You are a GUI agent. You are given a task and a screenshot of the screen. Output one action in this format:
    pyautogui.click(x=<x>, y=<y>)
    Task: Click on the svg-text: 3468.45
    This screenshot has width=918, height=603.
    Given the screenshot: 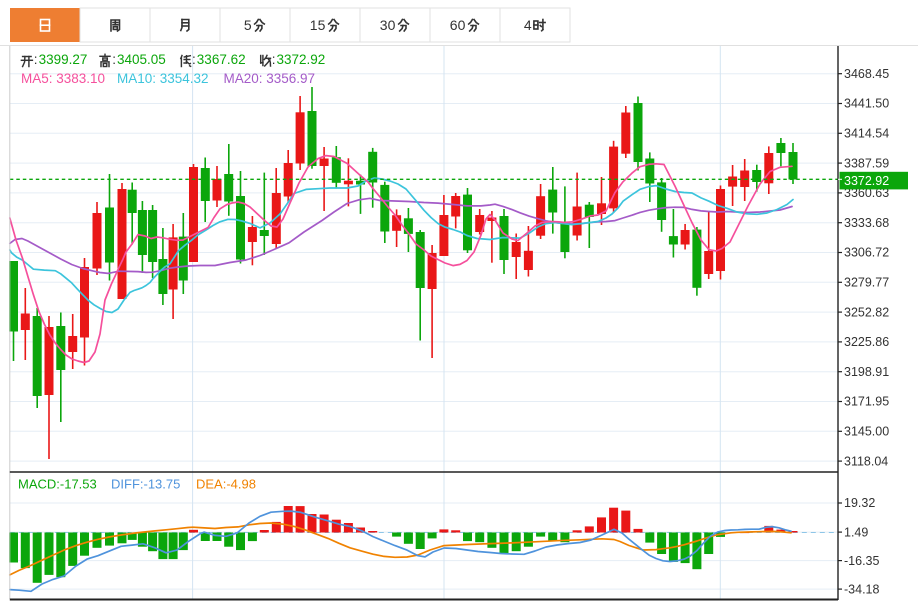 What is the action you would take?
    pyautogui.click(x=866, y=74)
    